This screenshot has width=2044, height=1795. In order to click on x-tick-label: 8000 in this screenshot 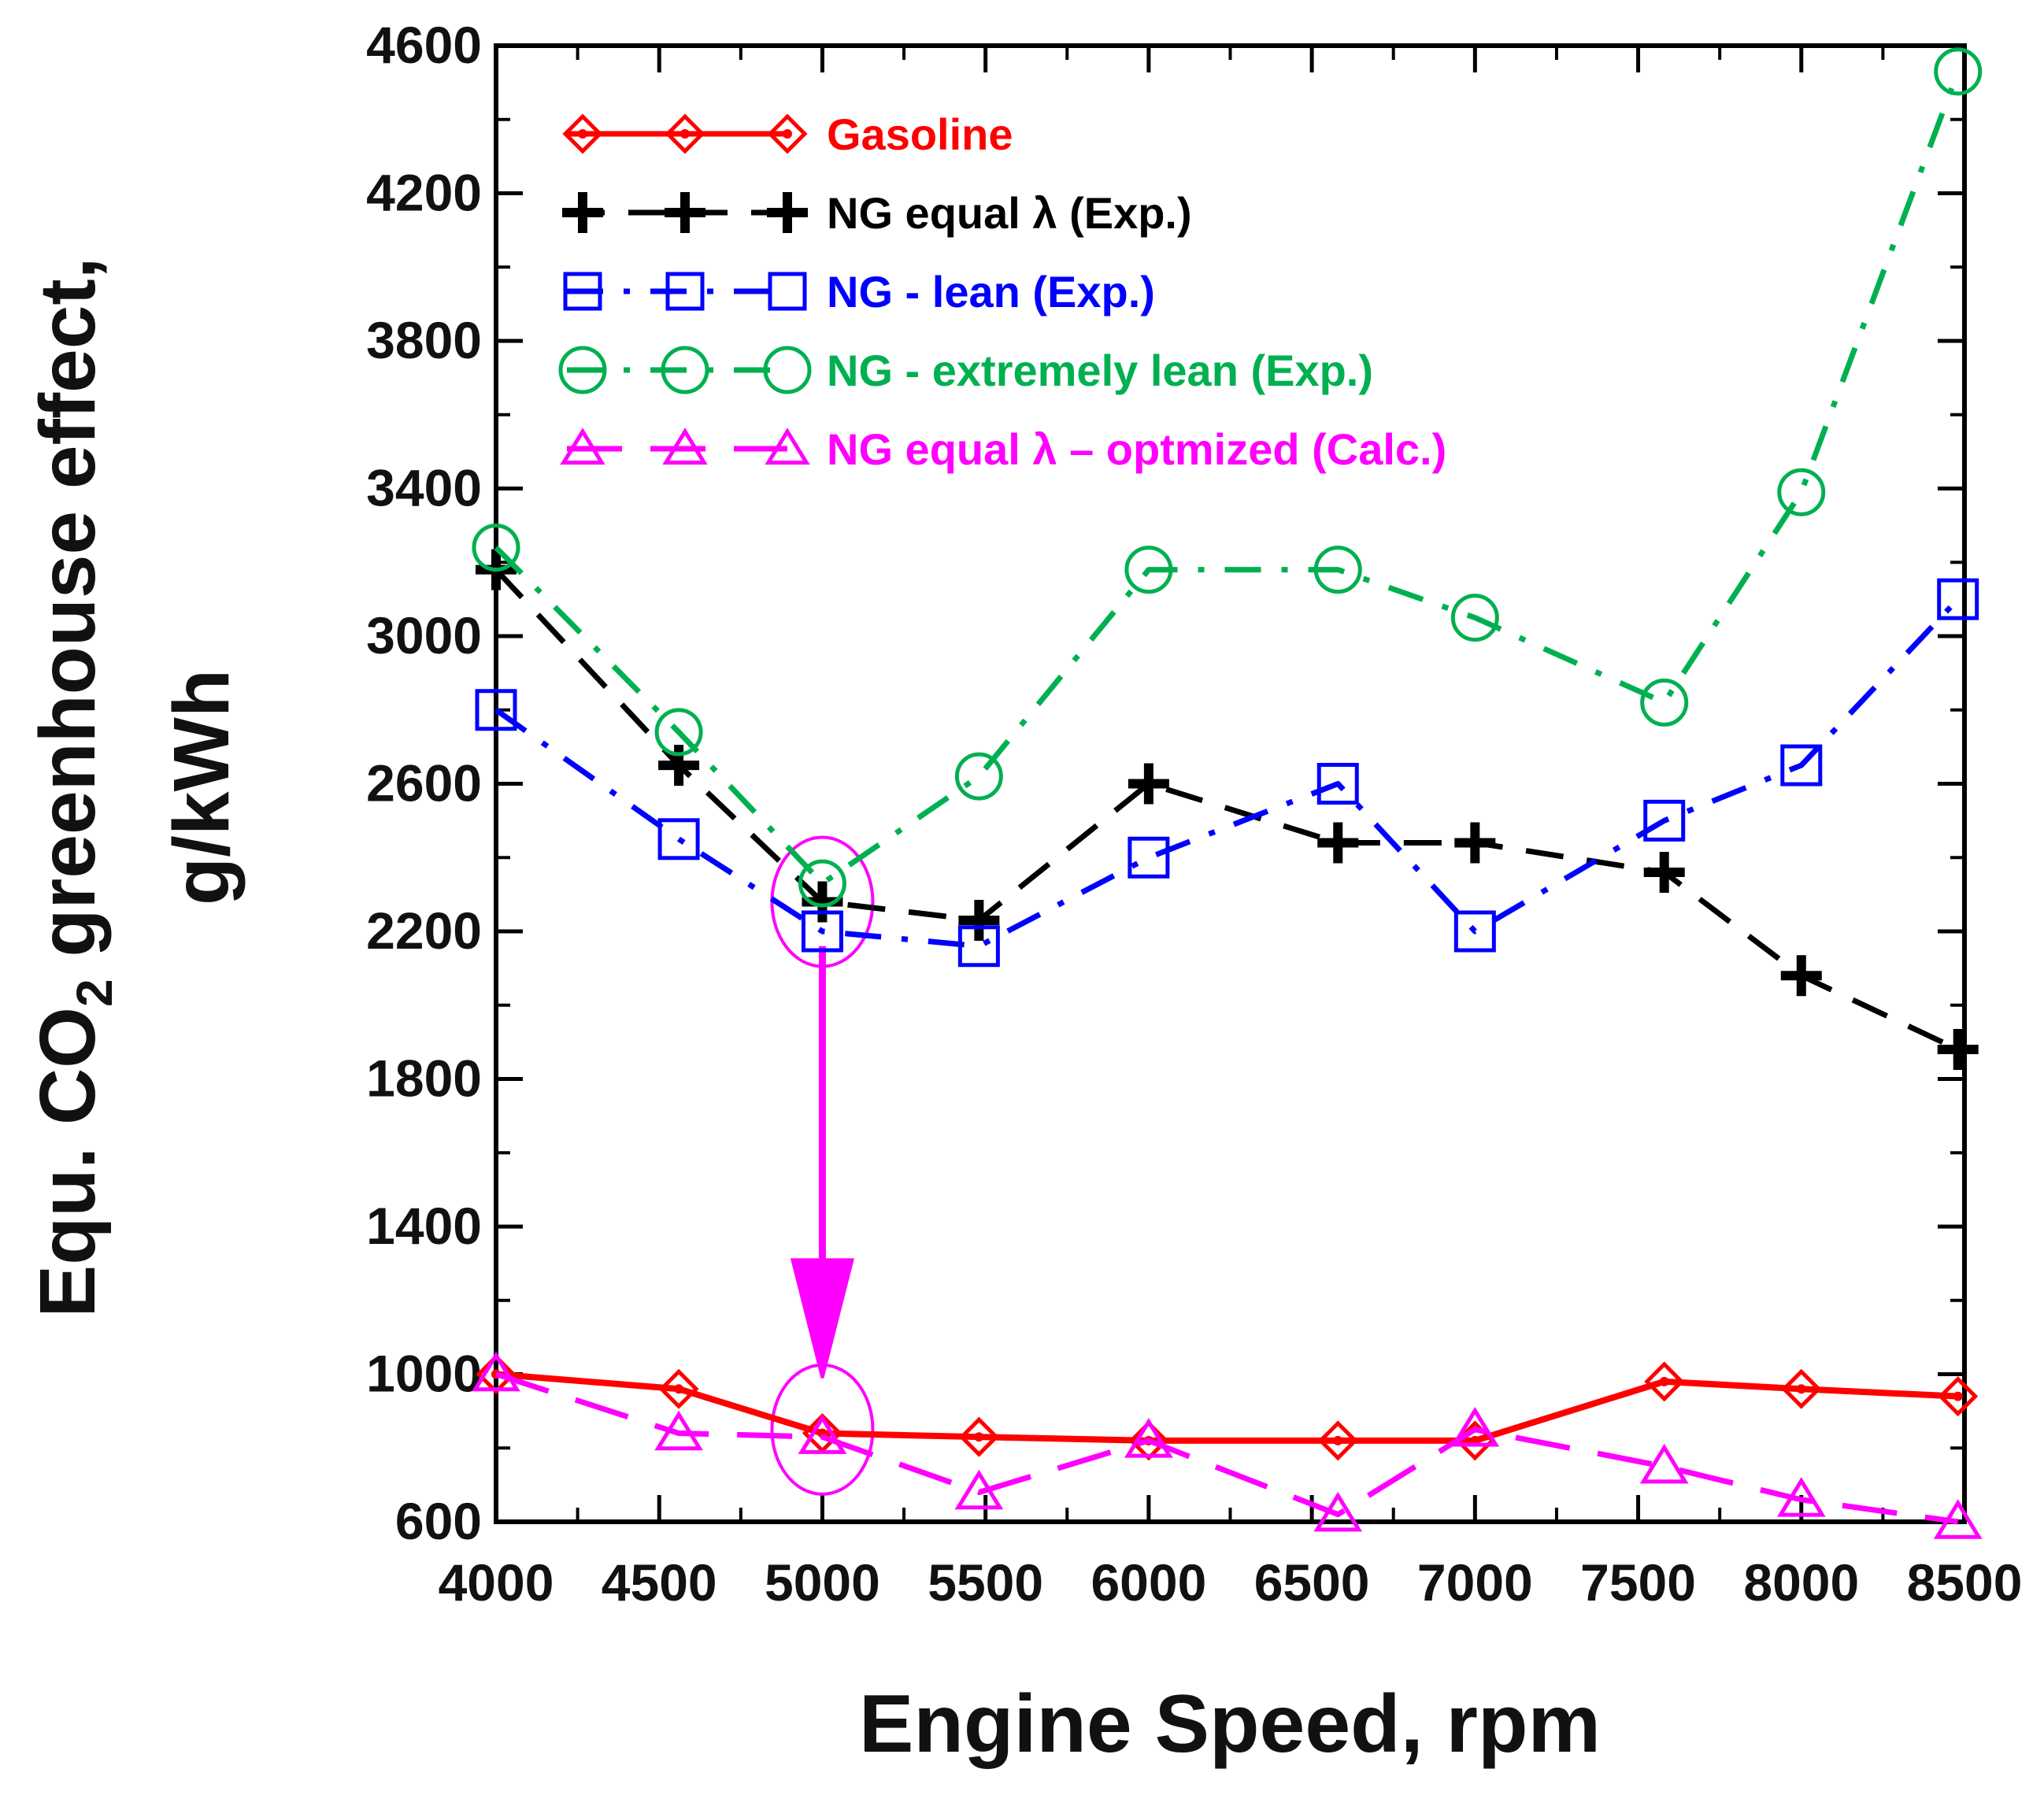, I will do `click(1801, 1582)`.